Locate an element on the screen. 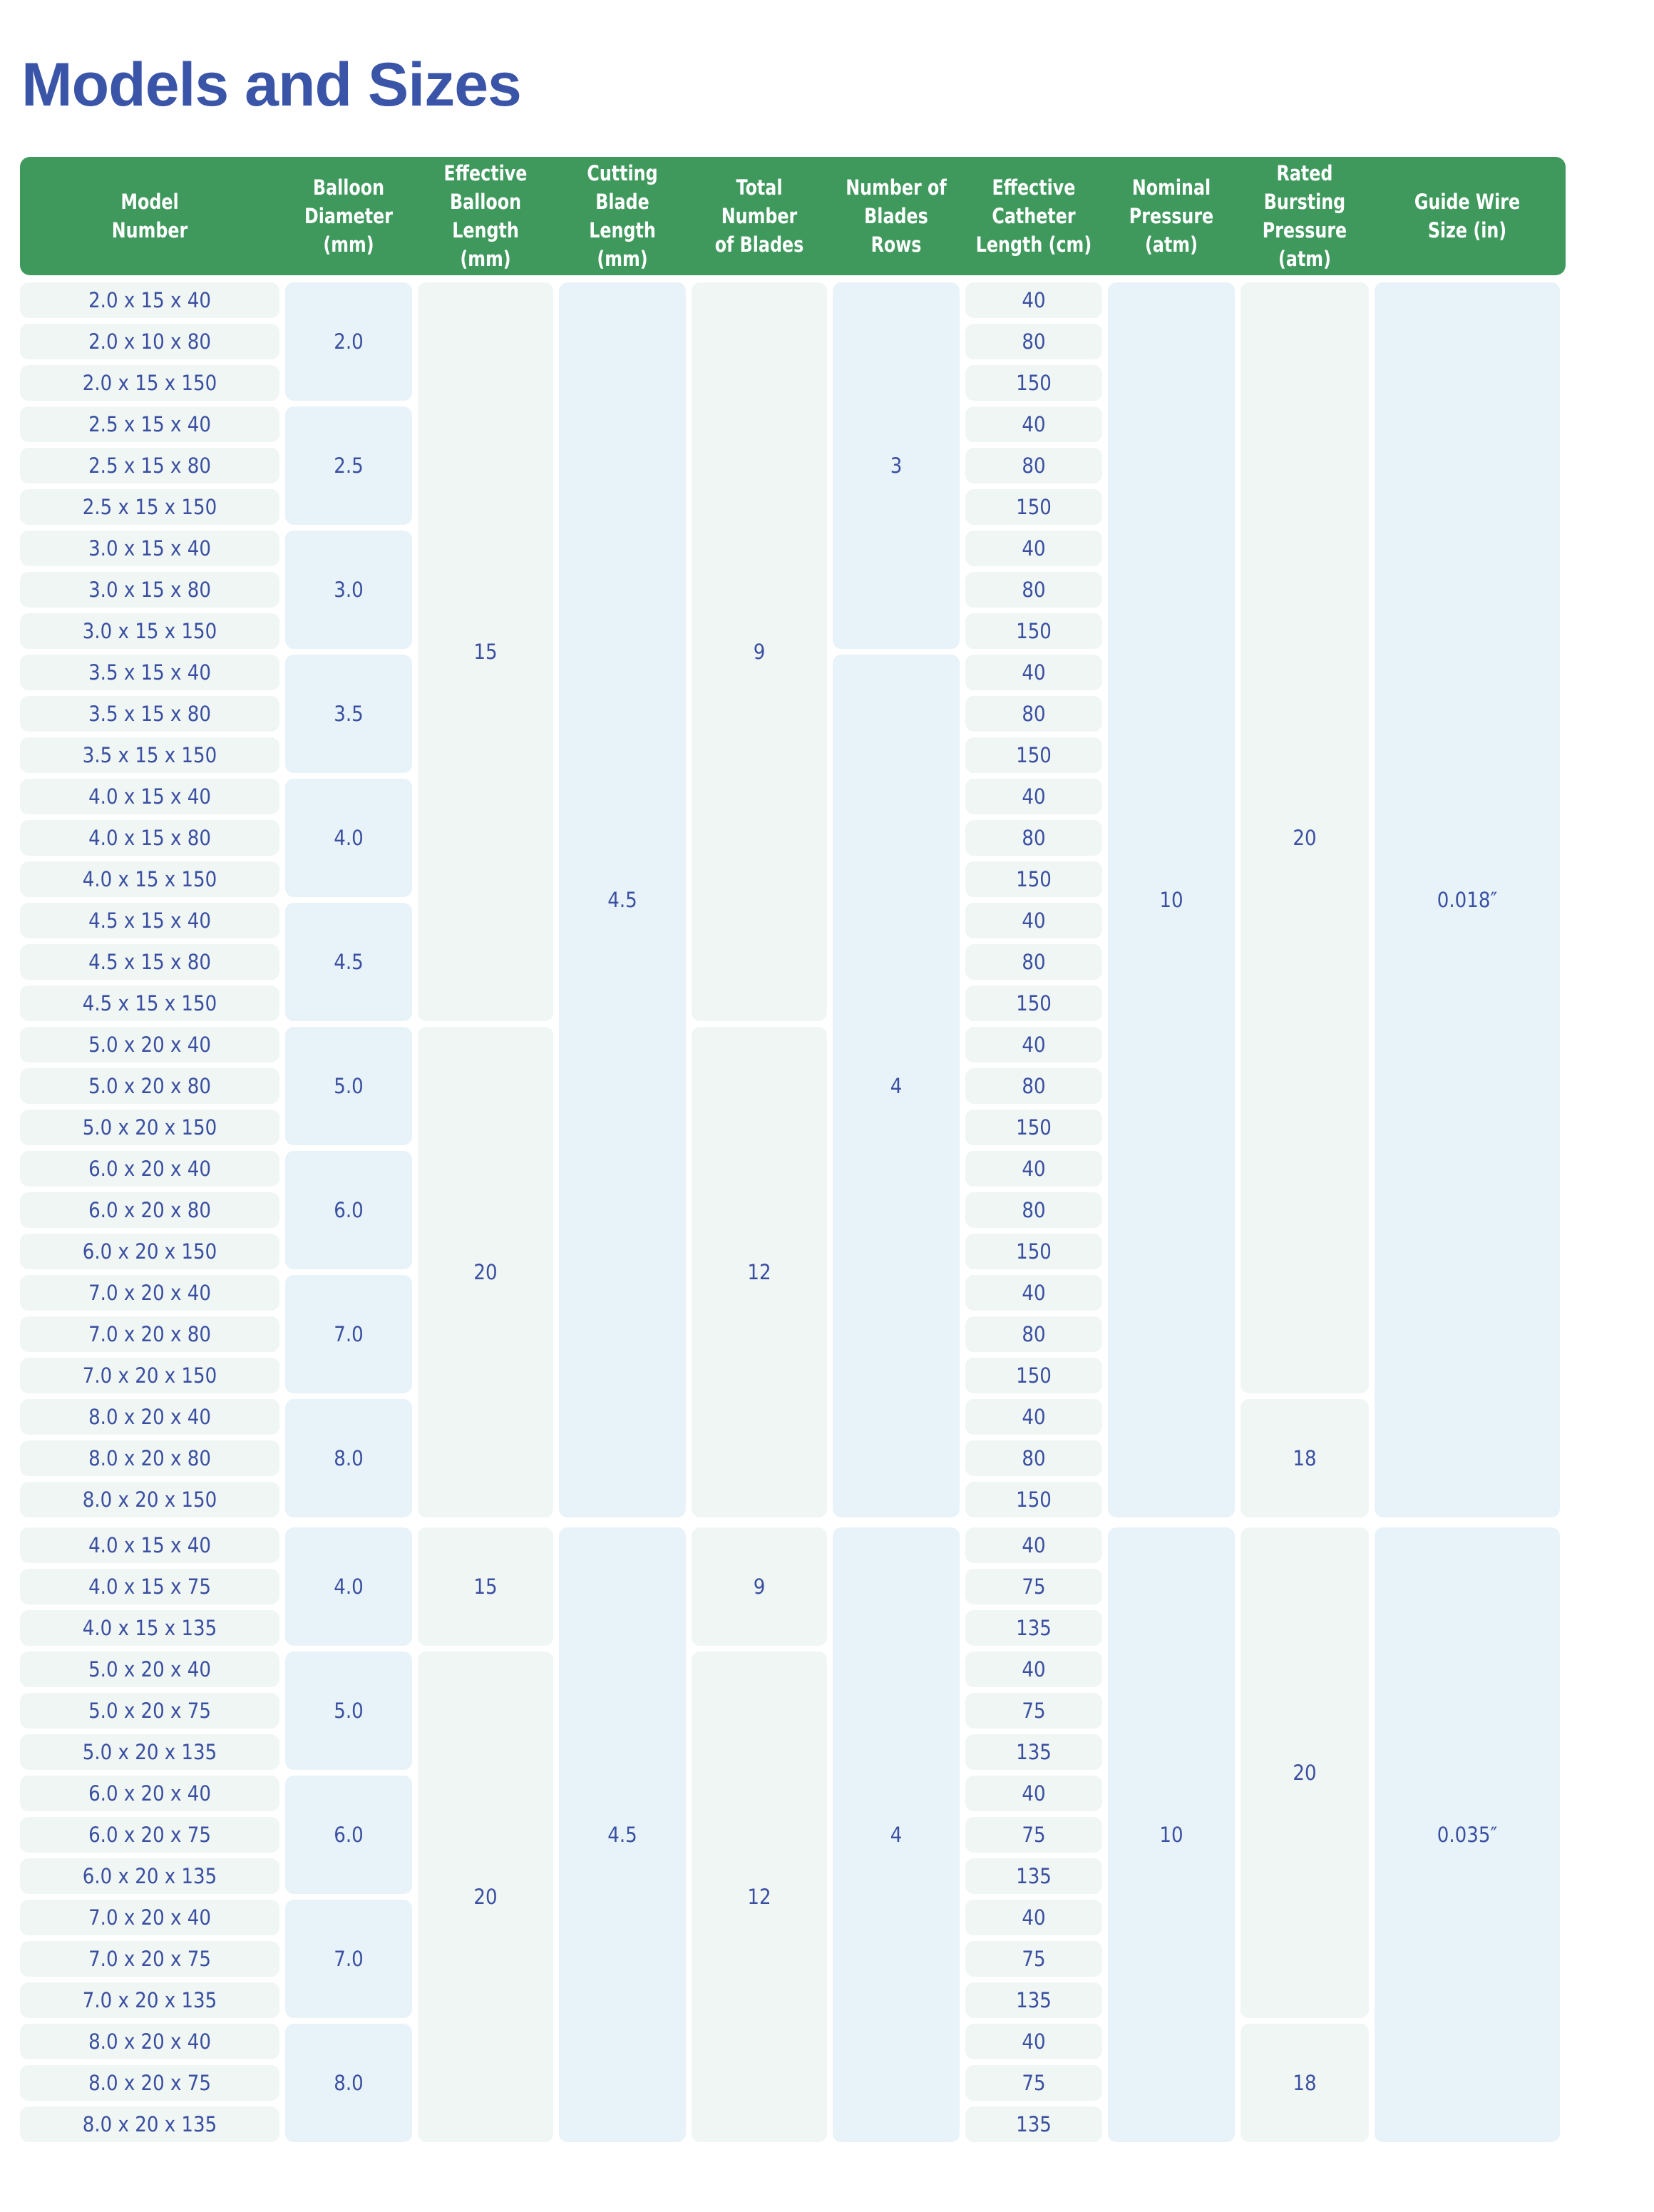  models-cell: 8.0 x 20 x 135 is located at coordinates (150, 2124).